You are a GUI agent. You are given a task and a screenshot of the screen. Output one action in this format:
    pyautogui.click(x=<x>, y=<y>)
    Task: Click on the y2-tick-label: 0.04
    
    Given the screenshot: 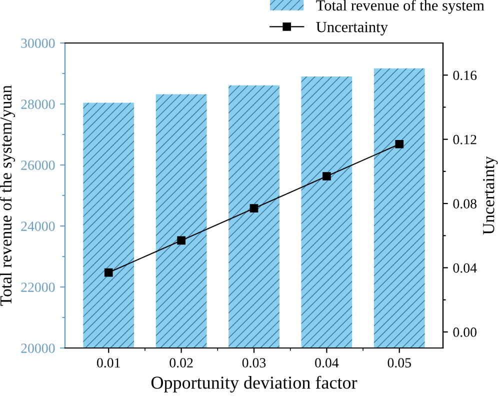 What is the action you would take?
    pyautogui.click(x=465, y=268)
    